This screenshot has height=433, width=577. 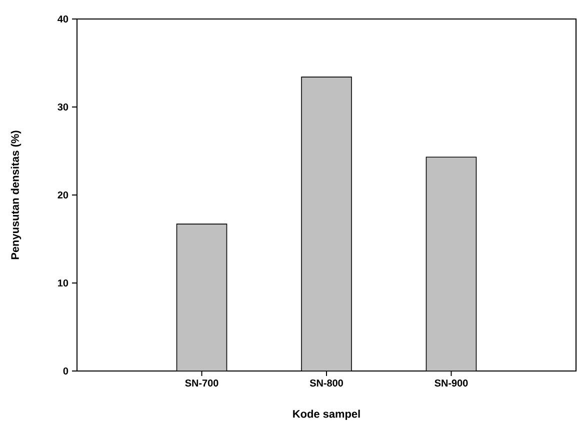 I want to click on y-tick-label: 30, so click(x=63, y=107).